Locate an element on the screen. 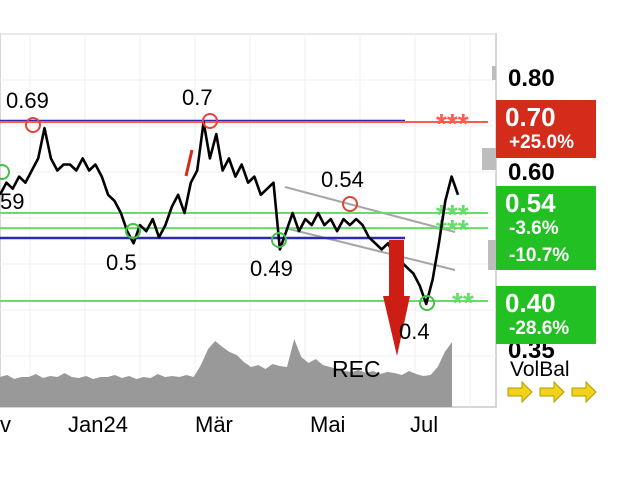  rec-arrow-head is located at coordinates (396, 326).